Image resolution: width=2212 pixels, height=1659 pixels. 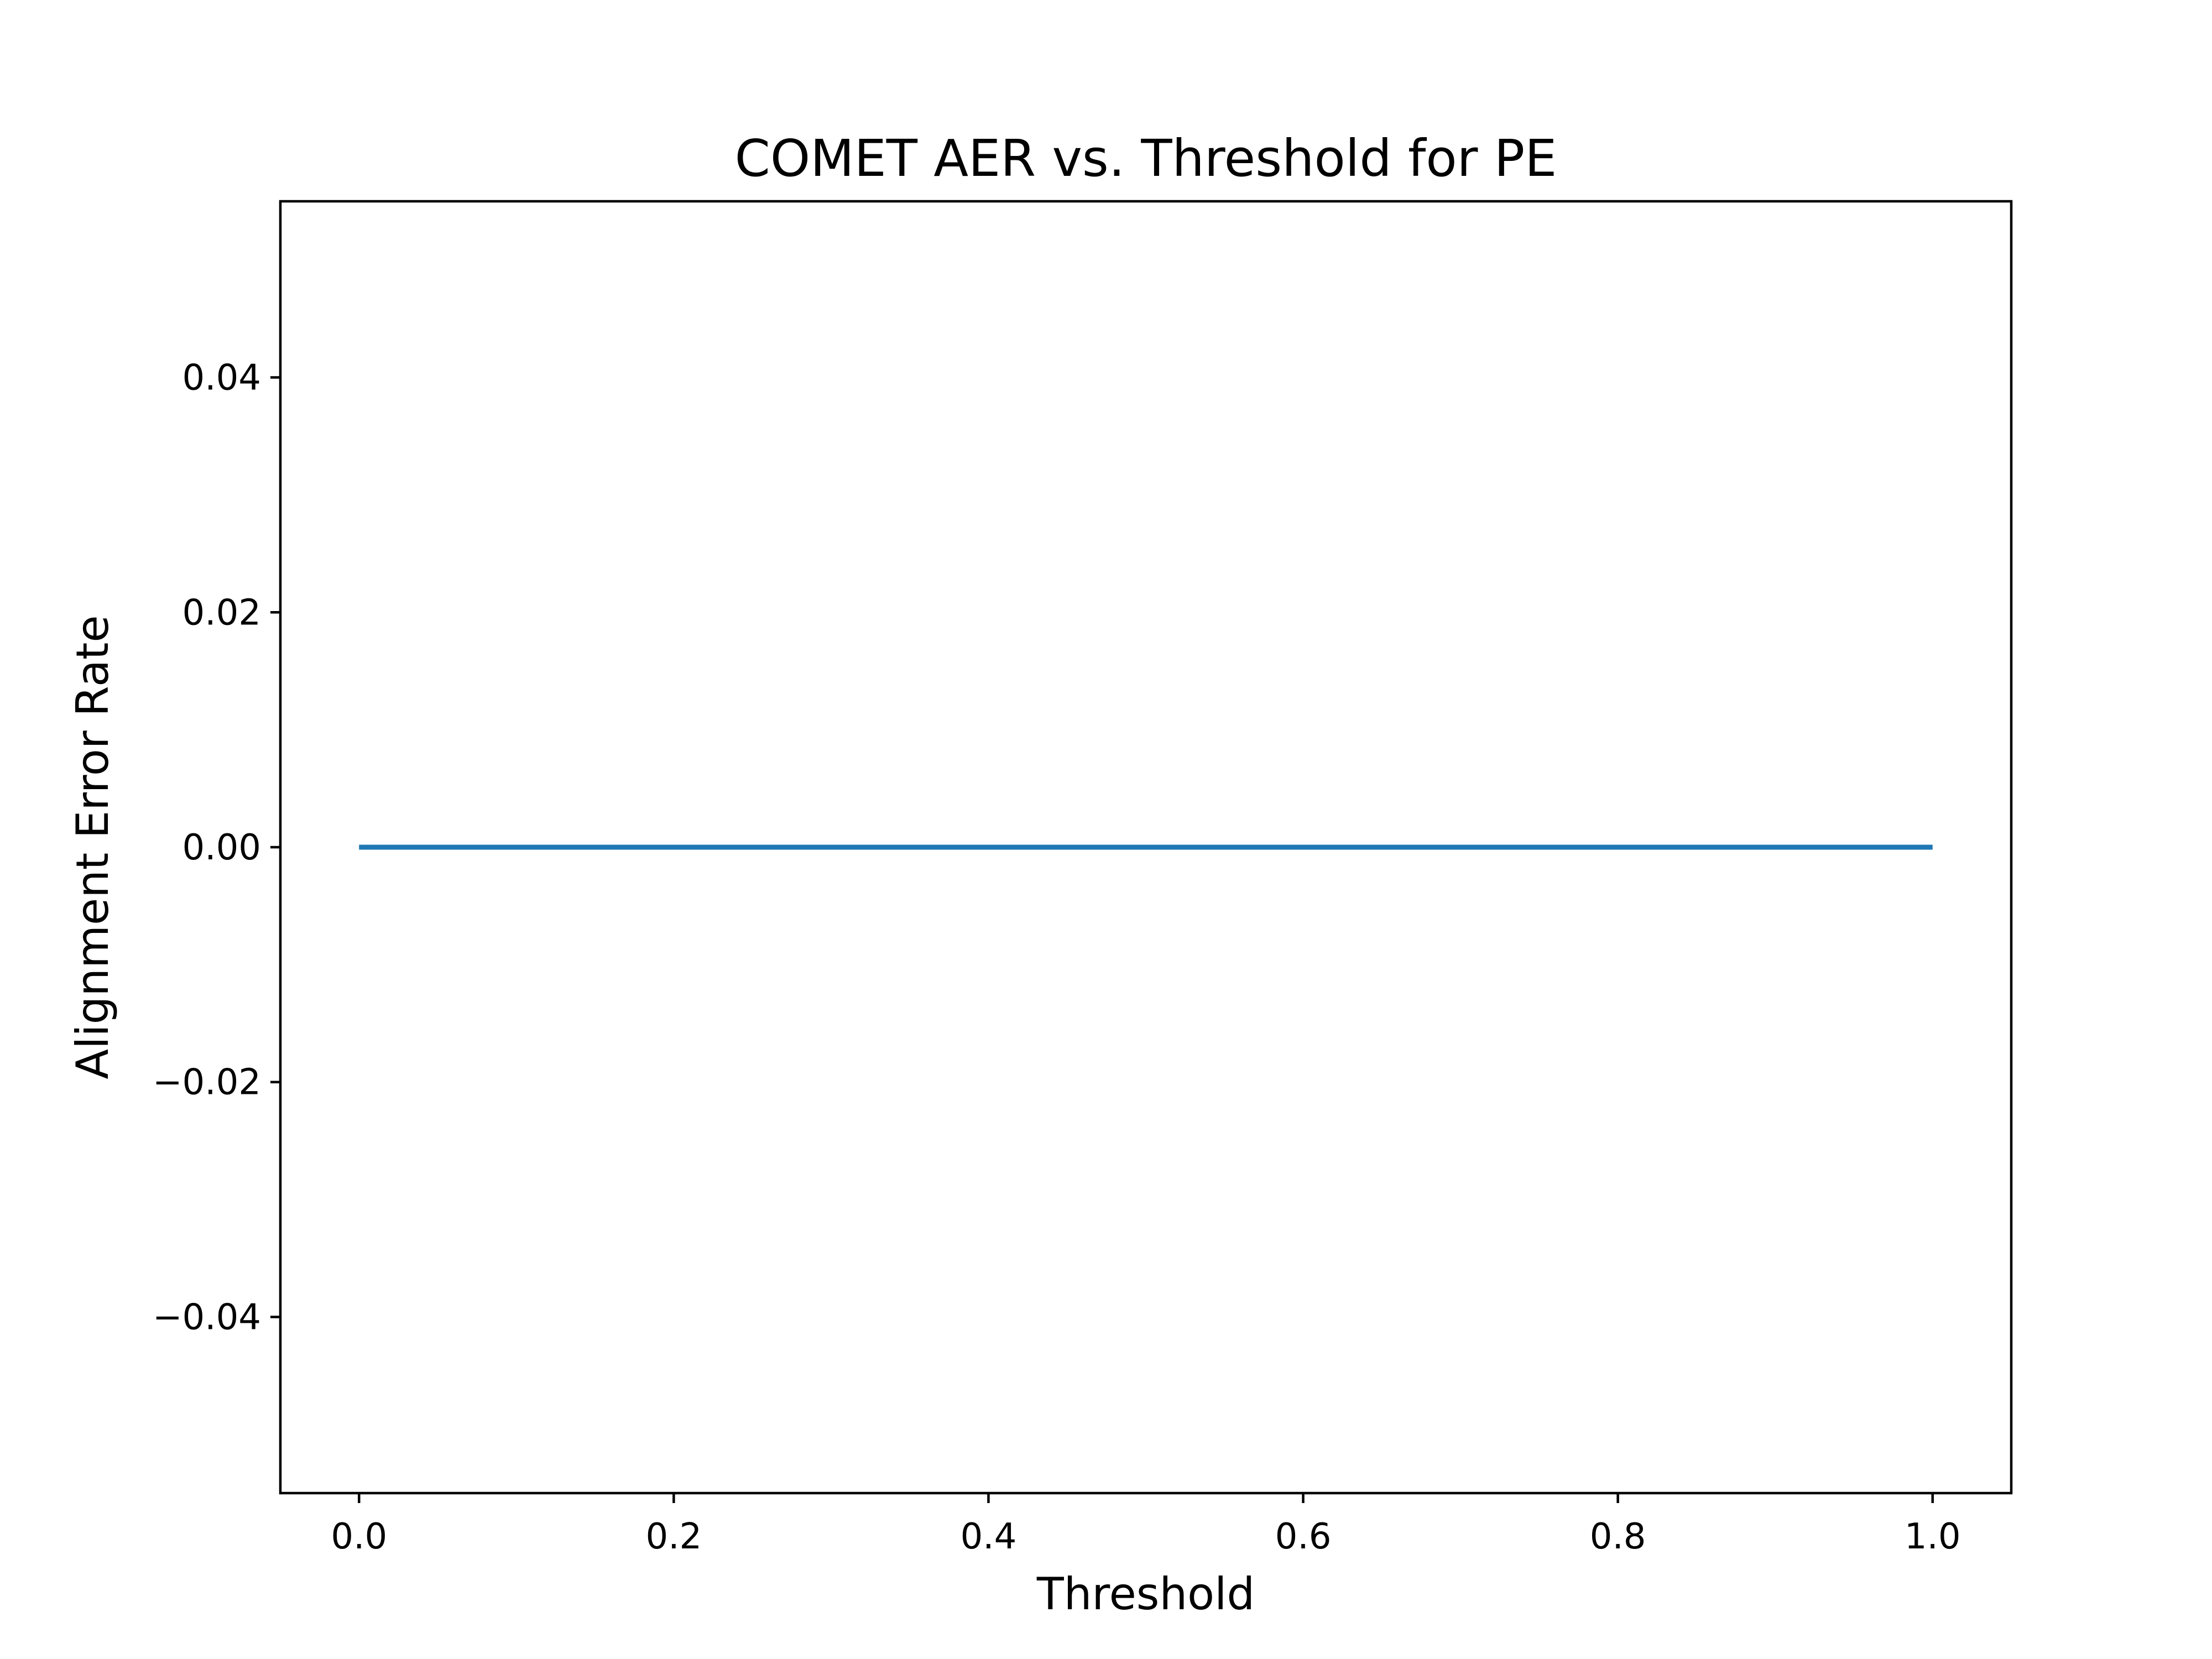 I want to click on x-tick-label: 0.6, so click(x=1304, y=1537).